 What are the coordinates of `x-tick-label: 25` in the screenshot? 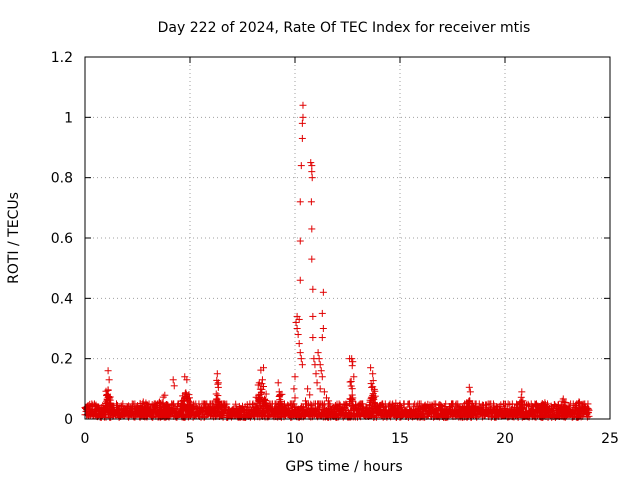 It's located at (610, 439).